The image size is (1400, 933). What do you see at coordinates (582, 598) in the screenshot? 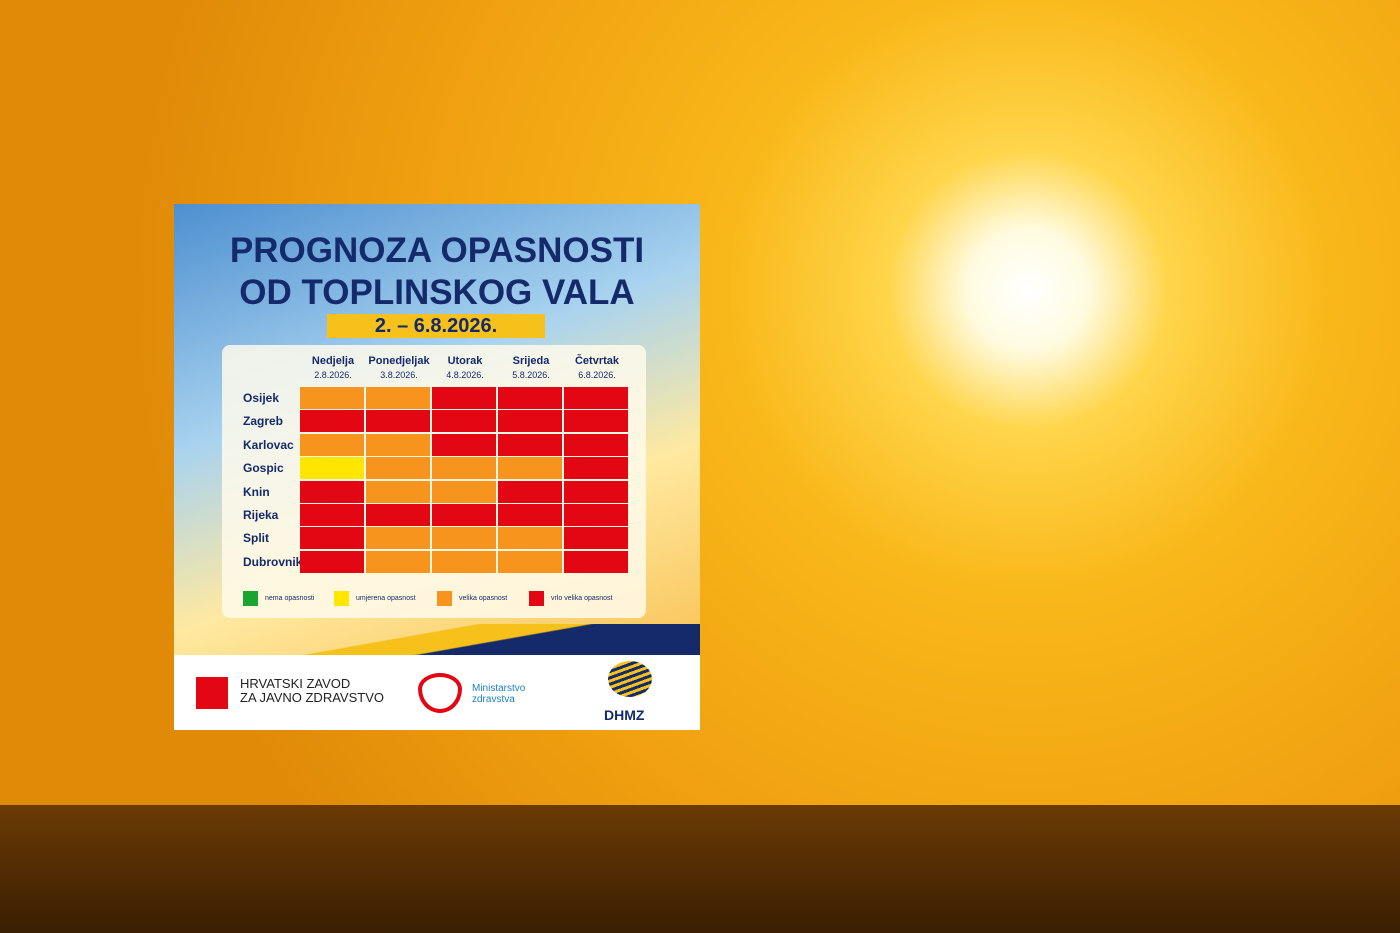
I see `legend-label: vrlo velika opasnost` at bounding box center [582, 598].